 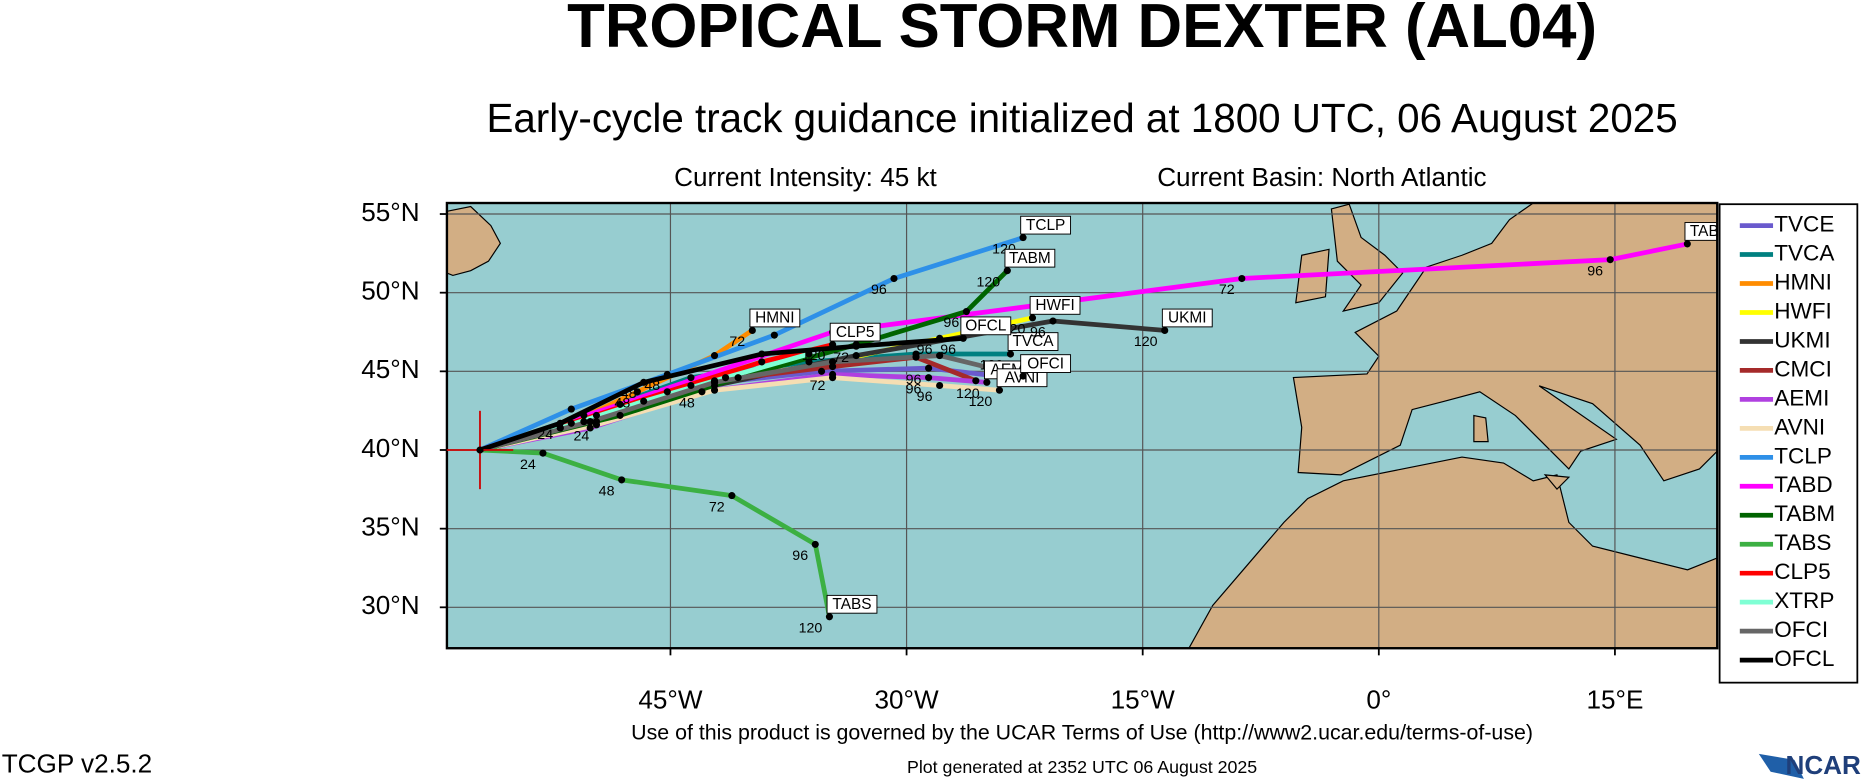 I want to click on legend-label: CMCI, so click(x=1803, y=368).